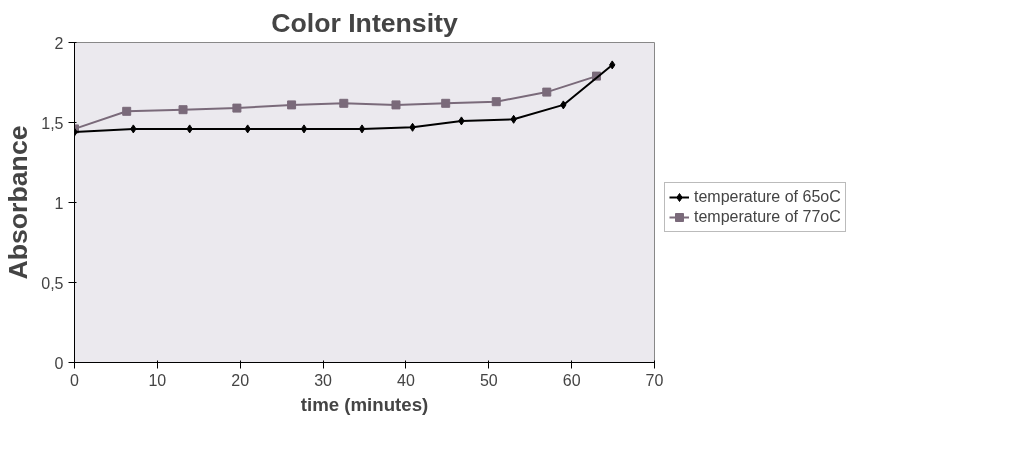 The height and width of the screenshot is (473, 1030). Describe the element at coordinates (406, 380) in the screenshot. I see `x-tick-label: 40` at that location.